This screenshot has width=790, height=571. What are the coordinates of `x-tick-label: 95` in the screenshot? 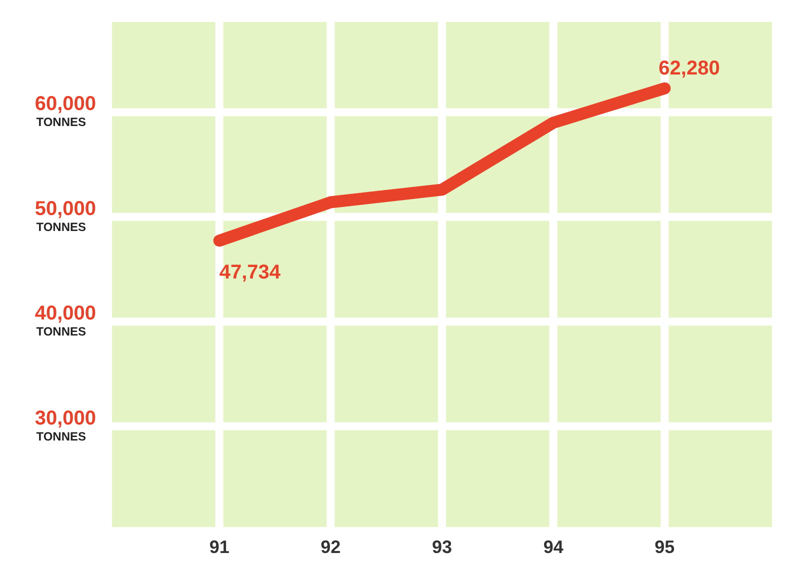 It's located at (664, 547).